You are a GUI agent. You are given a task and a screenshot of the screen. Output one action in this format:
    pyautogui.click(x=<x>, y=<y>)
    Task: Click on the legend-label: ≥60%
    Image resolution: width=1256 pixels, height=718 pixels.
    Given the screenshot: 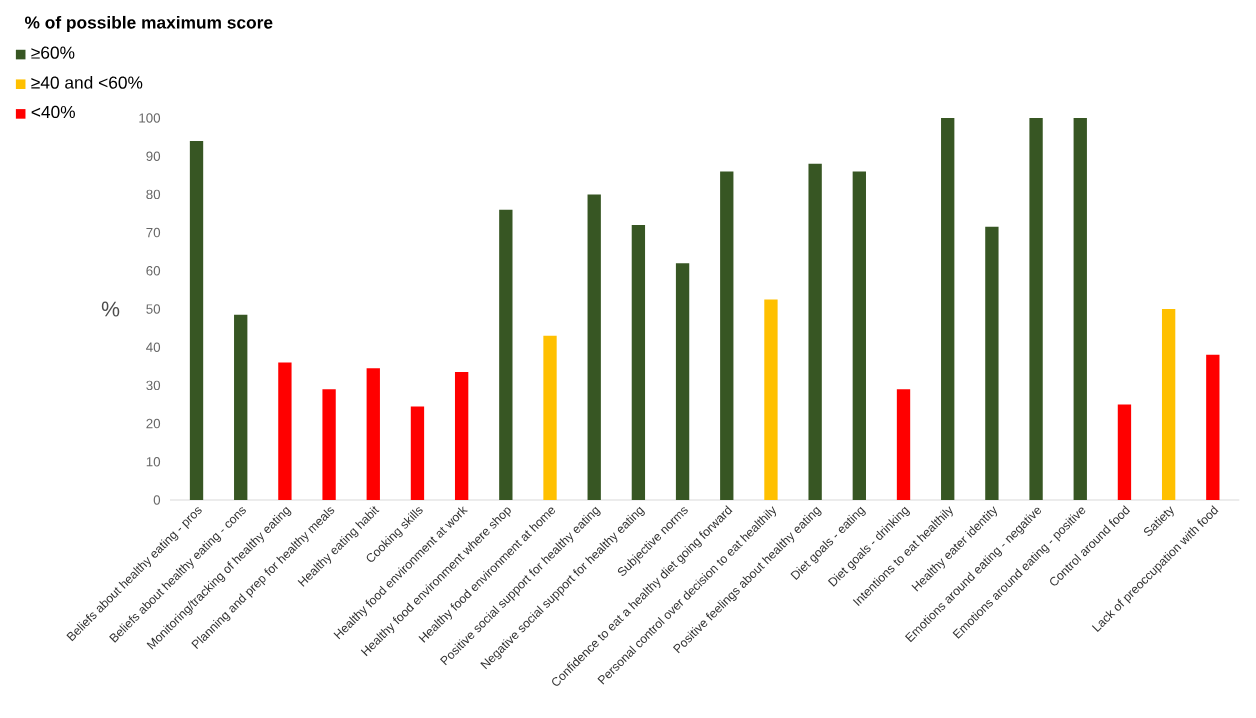 What is the action you would take?
    pyautogui.click(x=53, y=52)
    